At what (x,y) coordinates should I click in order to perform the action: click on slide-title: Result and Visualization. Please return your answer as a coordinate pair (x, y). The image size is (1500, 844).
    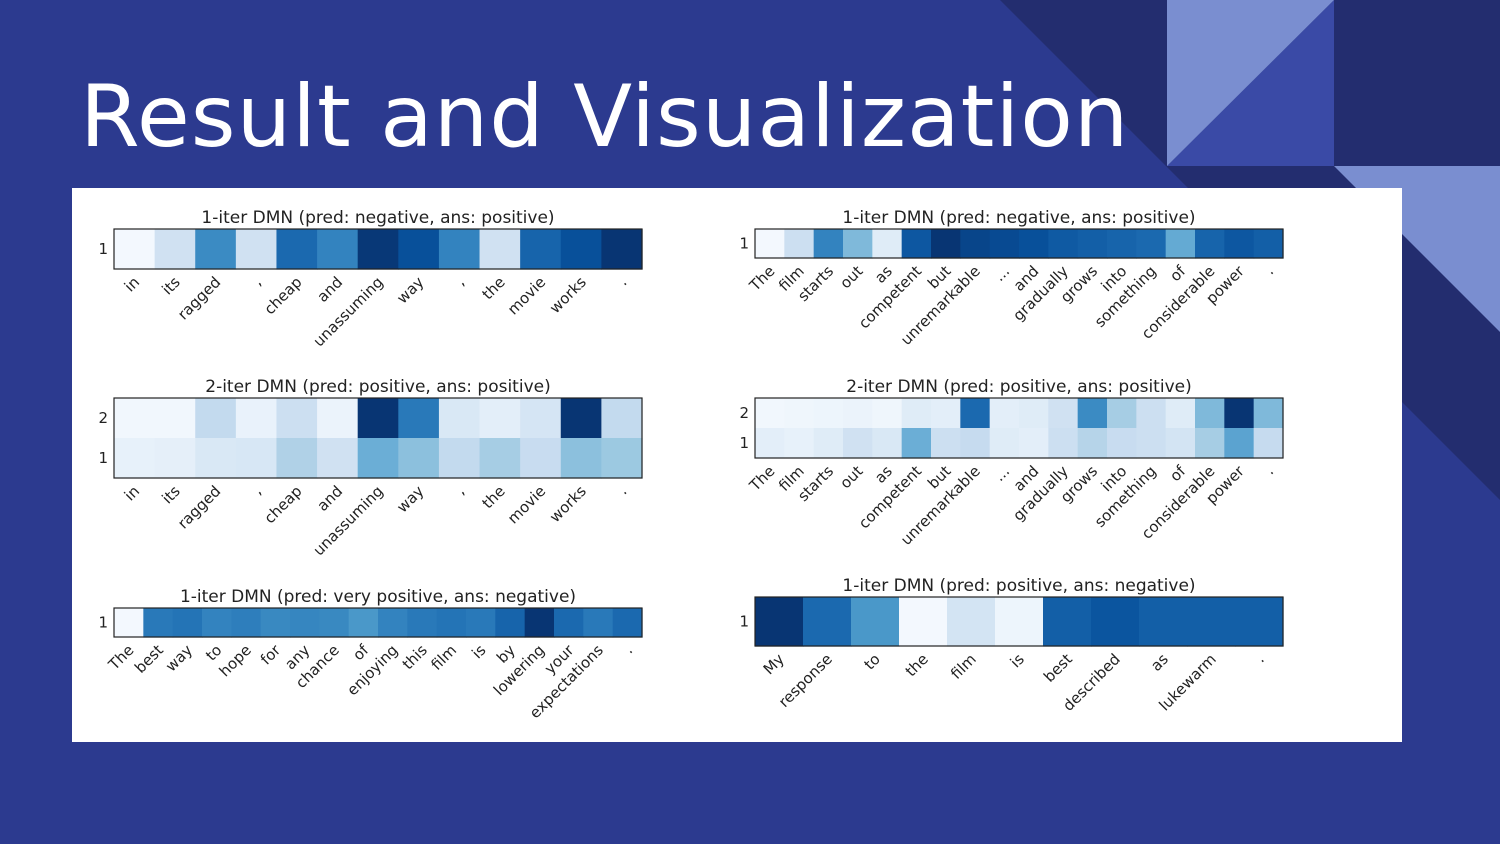
    Looking at the image, I should click on (605, 117).